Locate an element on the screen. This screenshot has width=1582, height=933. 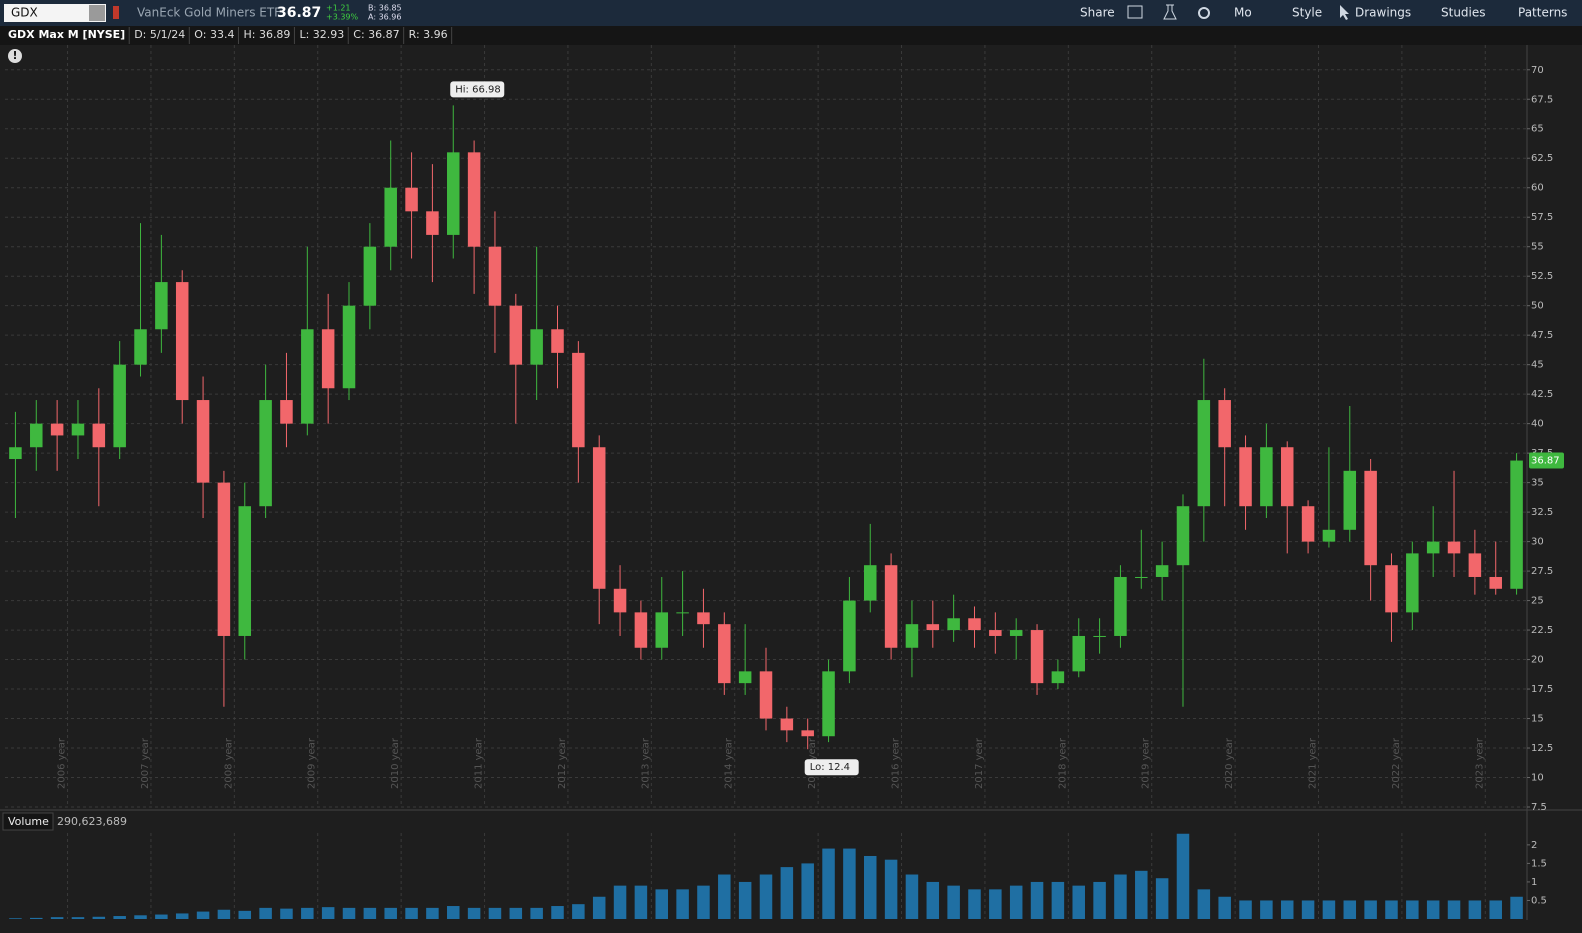
last-price: 36.87 is located at coordinates (299, 13).